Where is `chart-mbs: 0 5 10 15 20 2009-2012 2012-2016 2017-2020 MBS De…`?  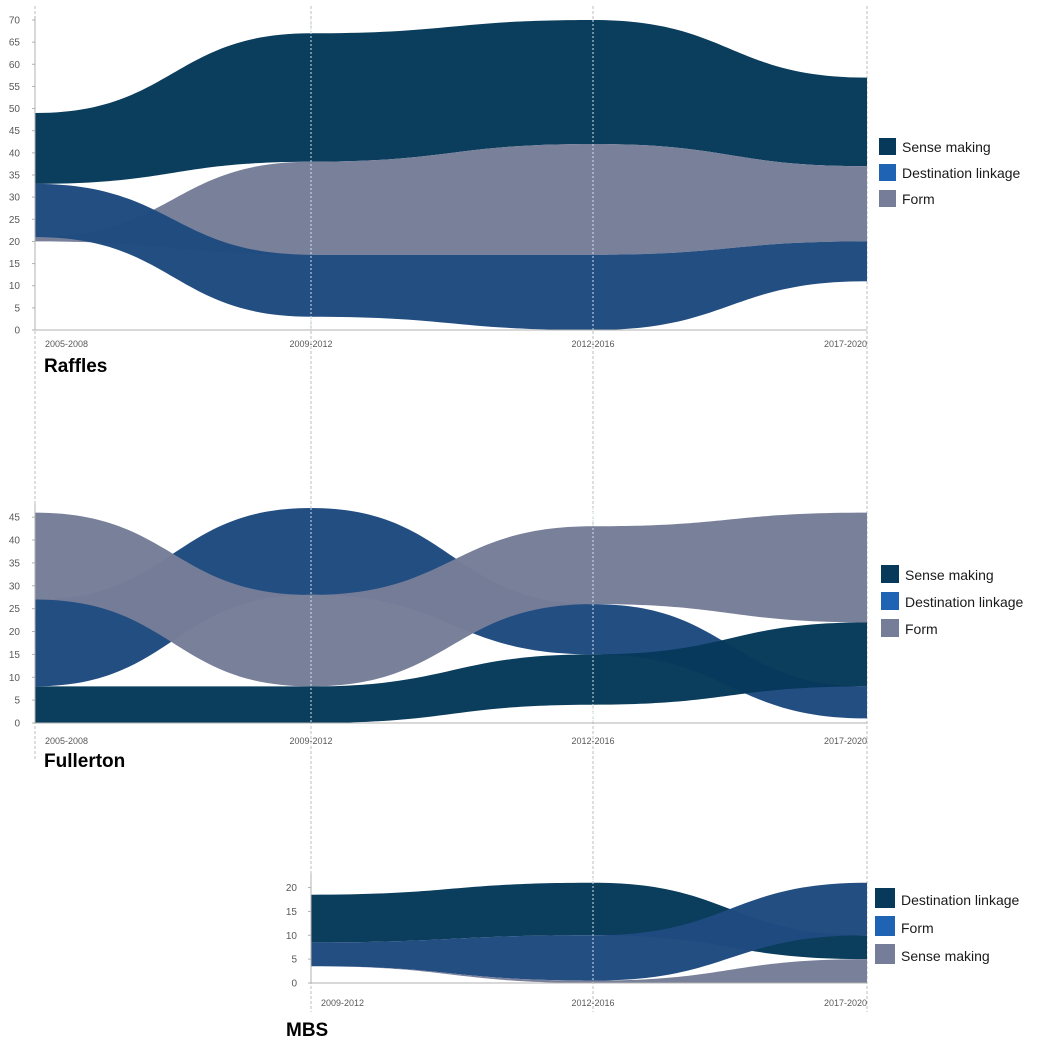
chart-mbs: 0 5 10 15 20 2009-2012 2012-2016 2017-2020 MBS De… is located at coordinates (653, 957).